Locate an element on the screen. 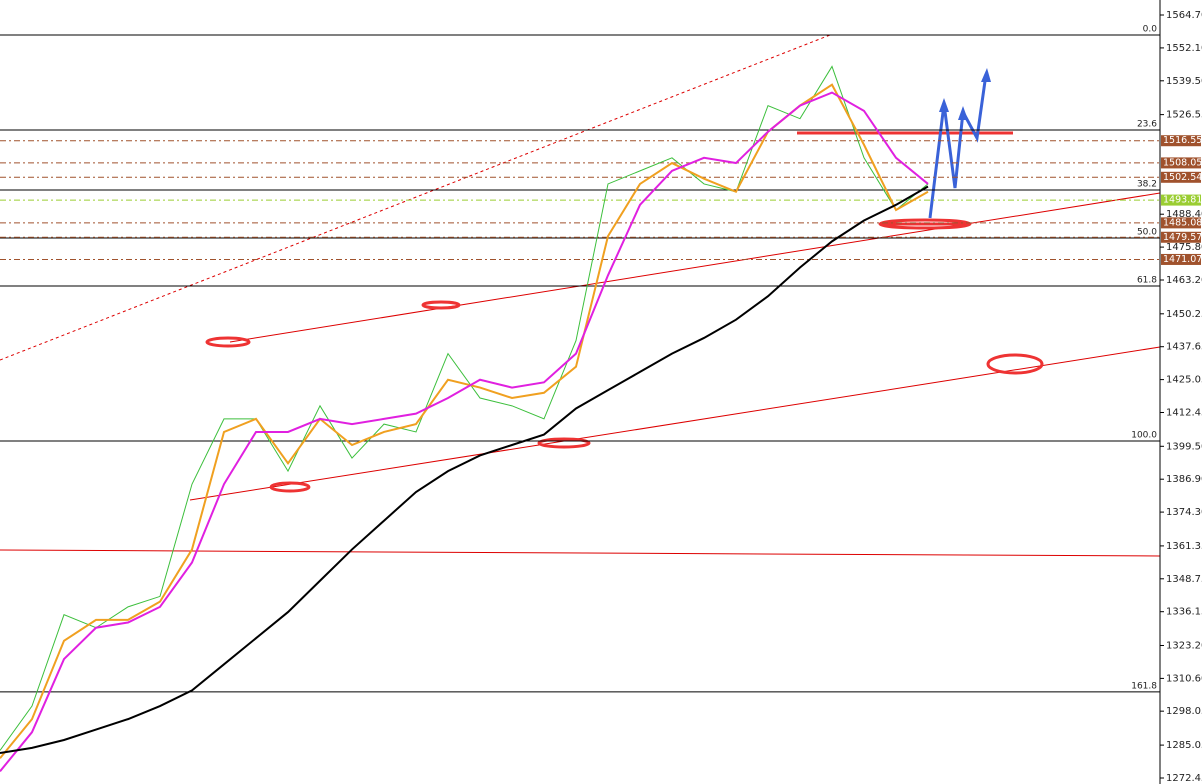 This screenshot has height=784, width=1202. fib-label: 100.0 is located at coordinates (1144, 435).